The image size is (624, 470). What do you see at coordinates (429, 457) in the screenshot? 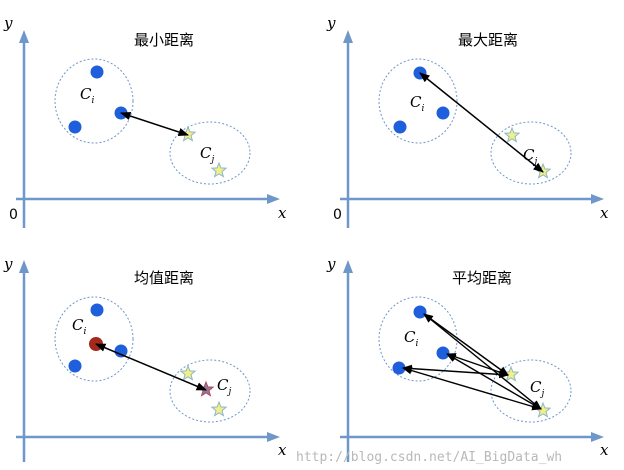
I see `watermark-text: http://blog.csdn.net/AI_BigData_wh` at bounding box center [429, 457].